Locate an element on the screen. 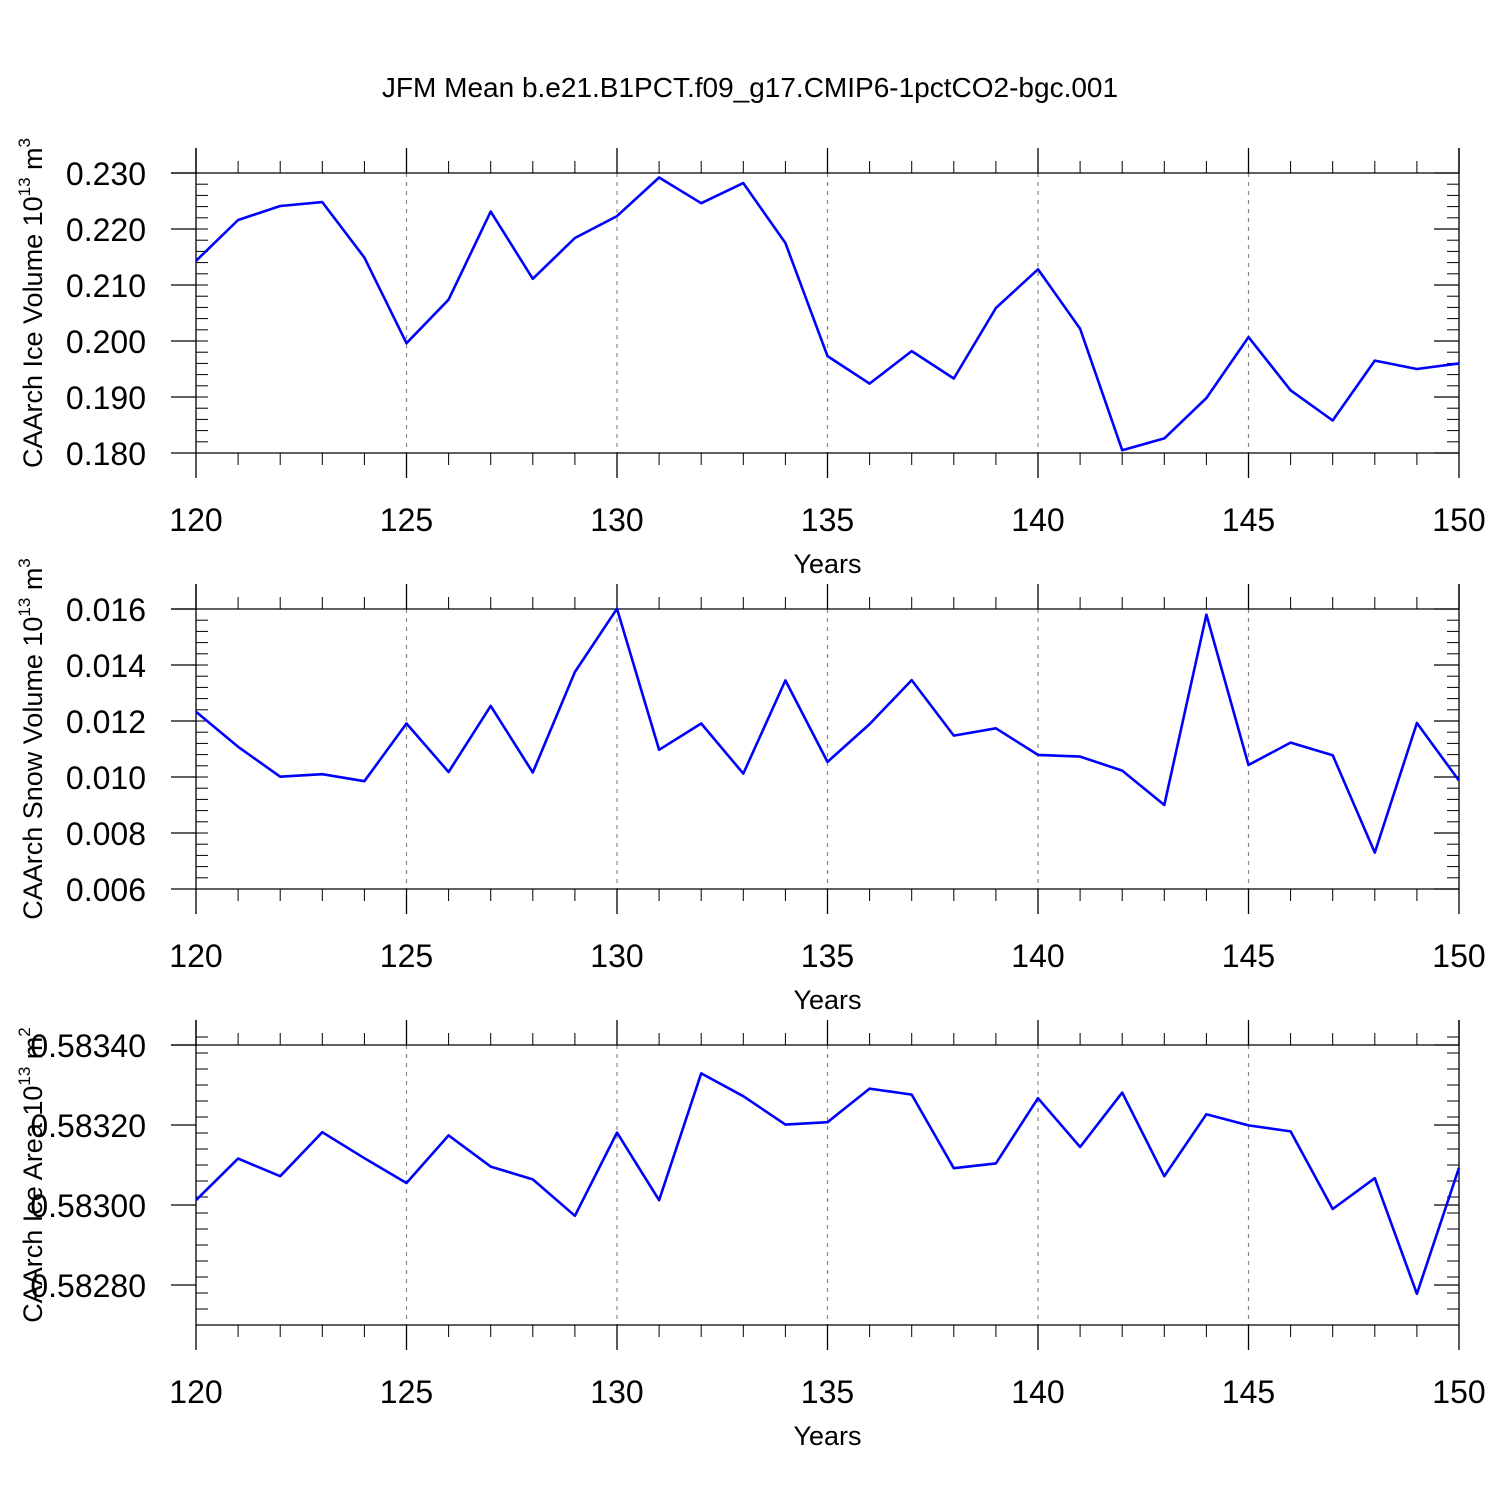  y-tick-label: 0.58300 is located at coordinates (88, 1206).